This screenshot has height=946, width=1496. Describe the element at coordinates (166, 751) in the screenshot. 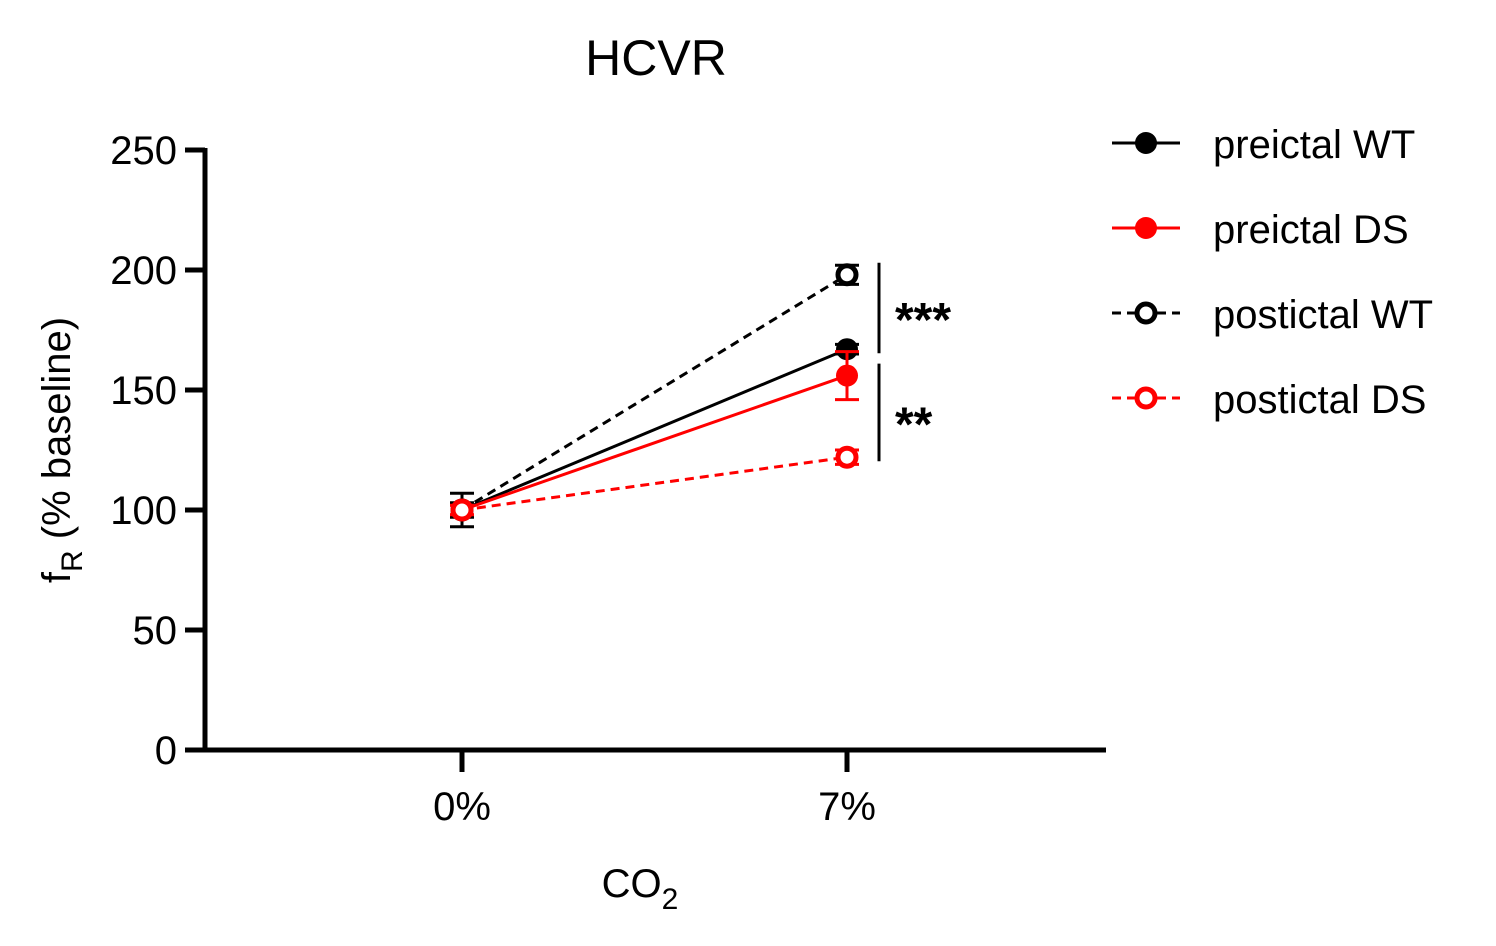

I see `y-tick-label: 0` at that location.